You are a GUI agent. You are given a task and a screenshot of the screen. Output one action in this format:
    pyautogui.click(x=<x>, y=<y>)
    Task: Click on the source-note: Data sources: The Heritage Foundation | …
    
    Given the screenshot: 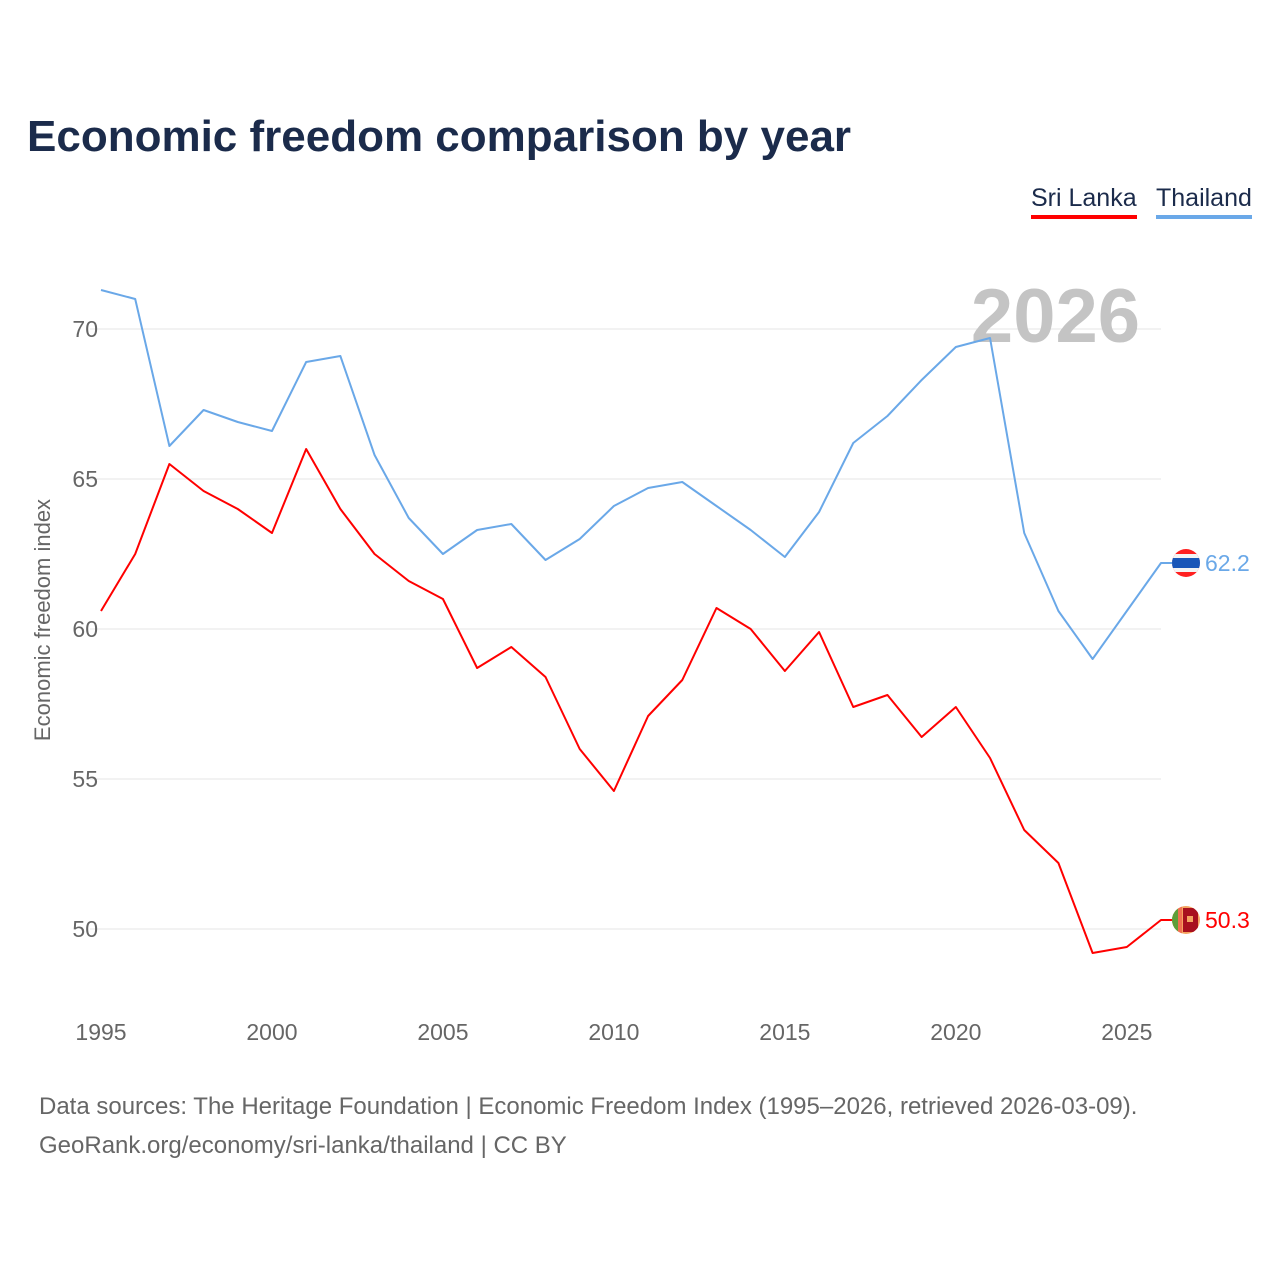 What is the action you would take?
    pyautogui.click(x=588, y=1106)
    